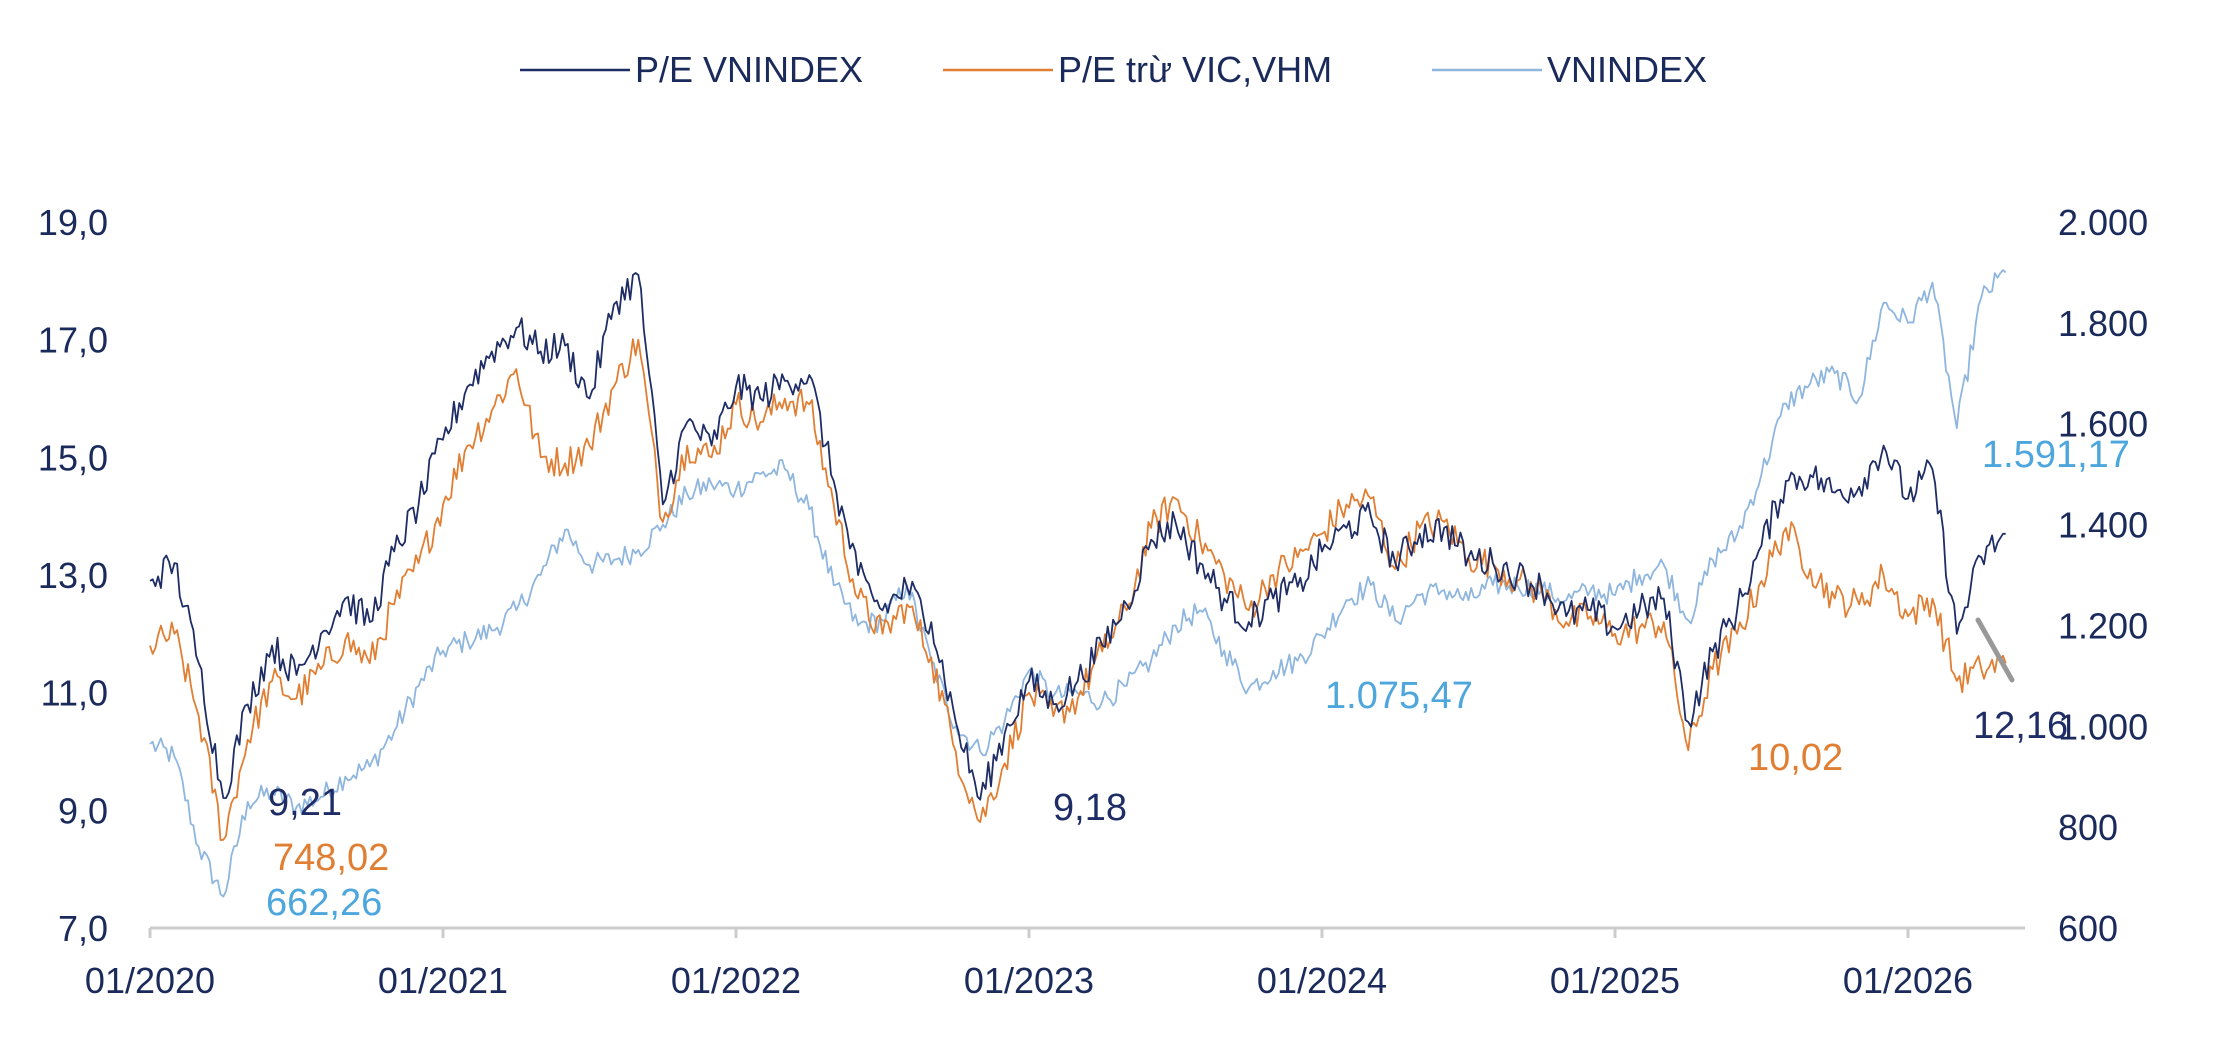 The height and width of the screenshot is (1055, 2227). Describe the element at coordinates (83, 810) in the screenshot. I see `y-left-tick-label: 9,0` at that location.